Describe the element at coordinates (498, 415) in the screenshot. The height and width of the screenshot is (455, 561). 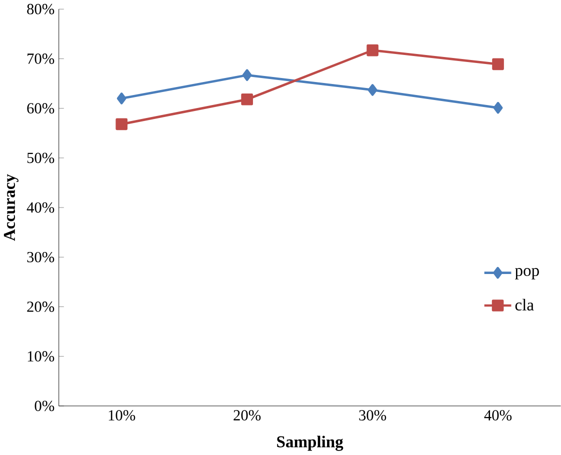
I see `x-tick-label: 40%` at that location.